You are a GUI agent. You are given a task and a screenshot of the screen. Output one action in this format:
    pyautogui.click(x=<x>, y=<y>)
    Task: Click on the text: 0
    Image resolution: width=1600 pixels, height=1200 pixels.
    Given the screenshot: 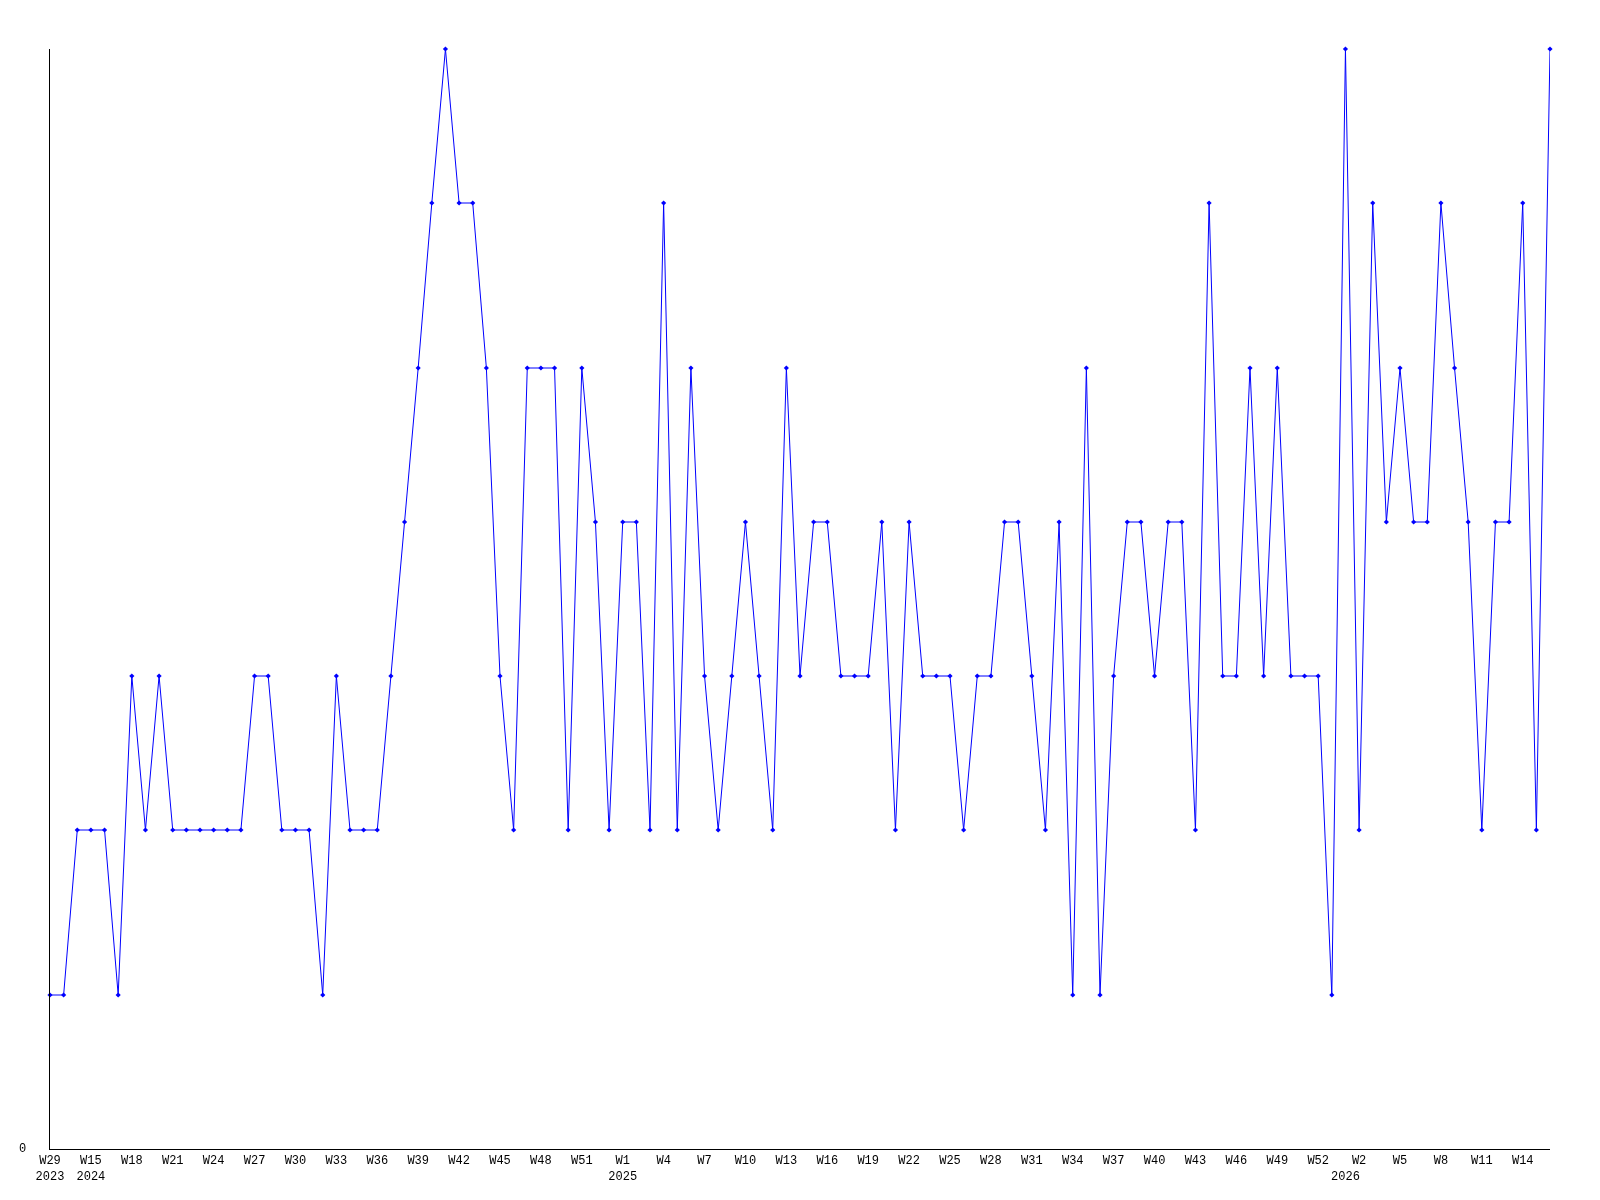 What is the action you would take?
    pyautogui.click(x=23, y=1149)
    